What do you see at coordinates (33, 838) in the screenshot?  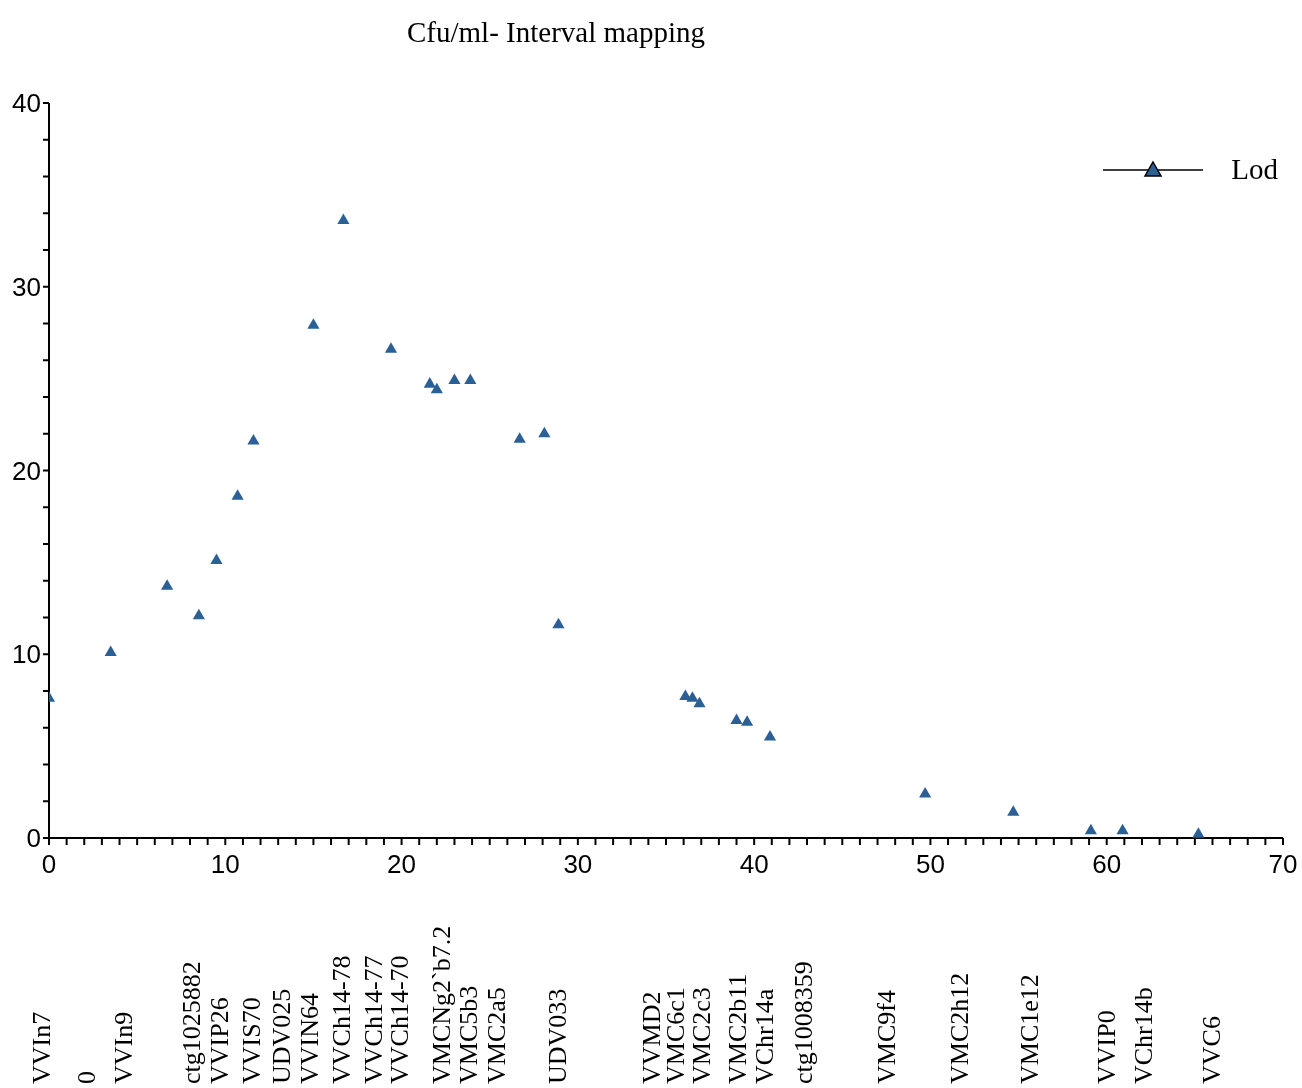 I see `y-tick-label: 0` at bounding box center [33, 838].